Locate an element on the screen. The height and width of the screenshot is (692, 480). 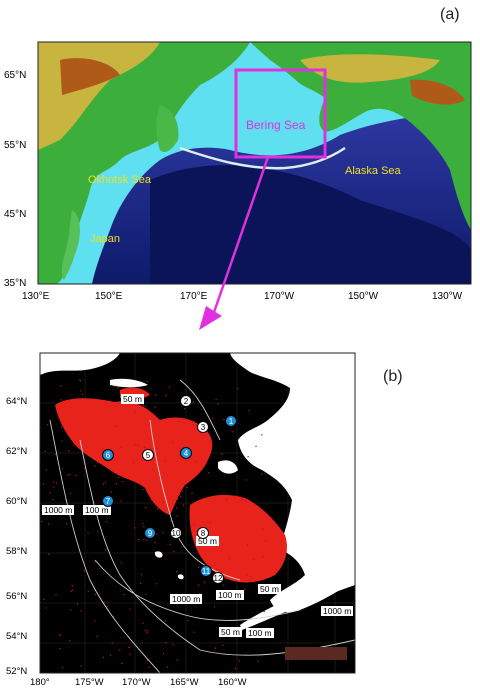
chukotka-land is located at coordinates (80, 364).